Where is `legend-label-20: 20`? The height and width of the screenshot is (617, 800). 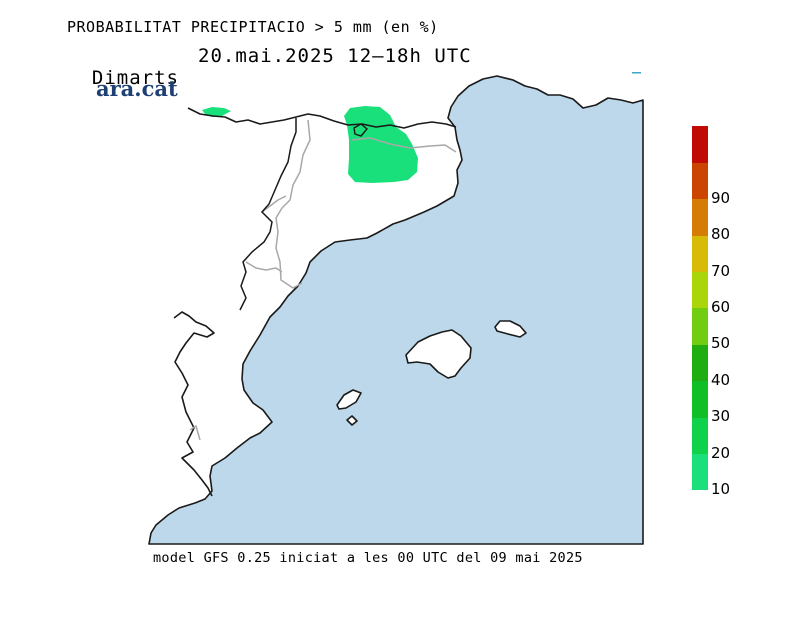
legend-label-20: 20 is located at coordinates (721, 452).